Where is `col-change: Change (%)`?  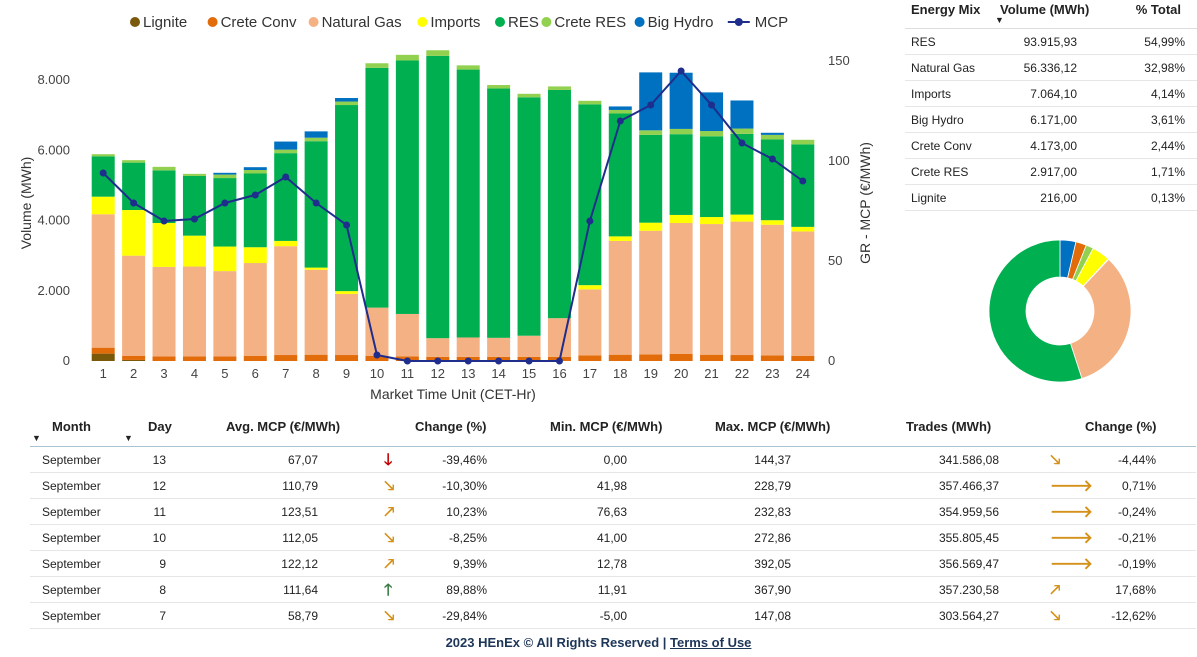 col-change: Change (%) is located at coordinates (451, 426).